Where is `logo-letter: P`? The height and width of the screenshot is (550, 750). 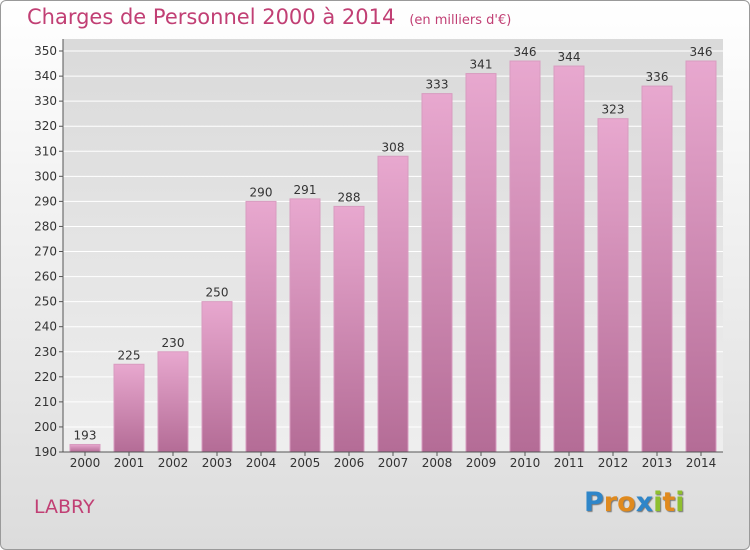
logo-letter: P is located at coordinates (594, 502).